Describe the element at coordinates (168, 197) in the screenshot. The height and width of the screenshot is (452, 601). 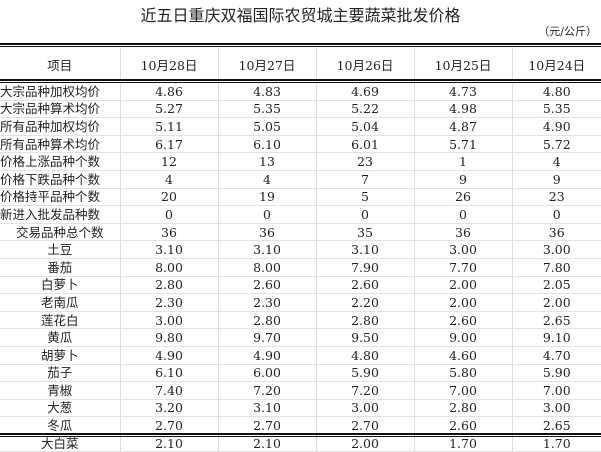
I see `price-cell: 20` at that location.